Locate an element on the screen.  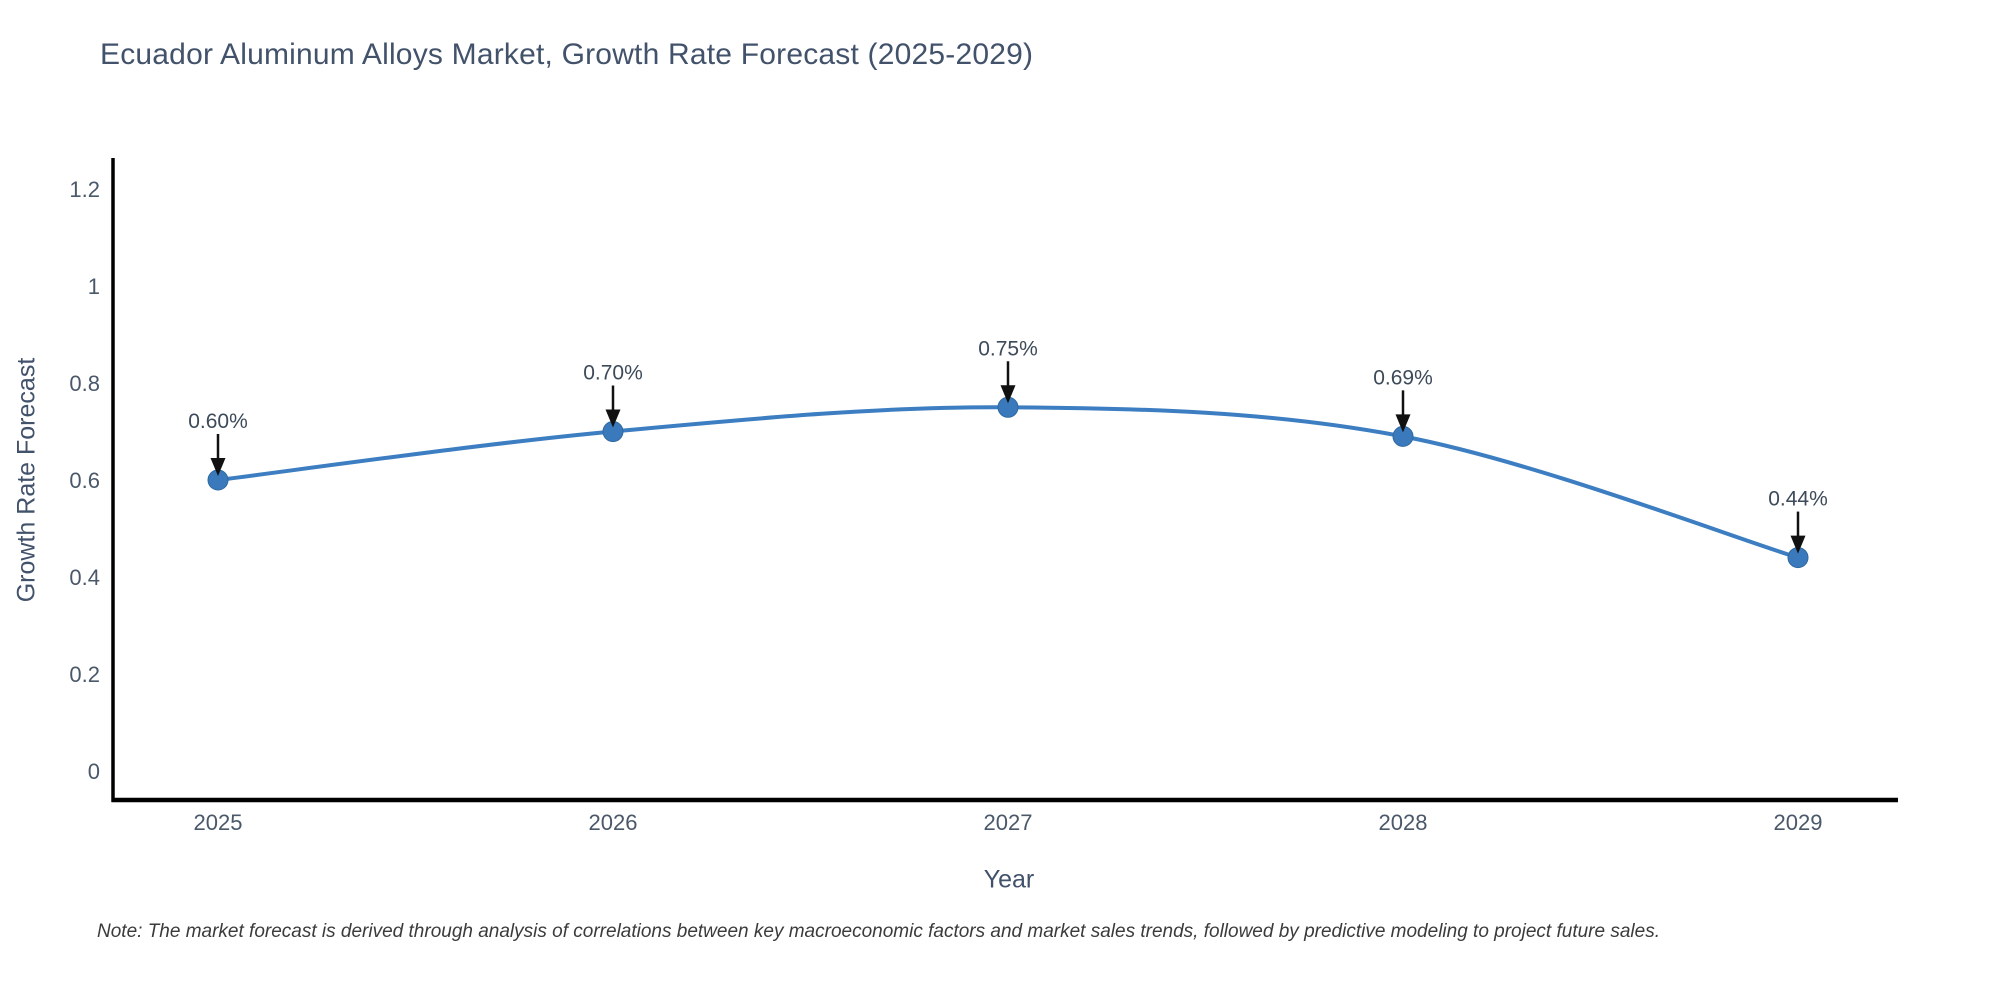
annotation-label: 0.69% is located at coordinates (1403, 377).